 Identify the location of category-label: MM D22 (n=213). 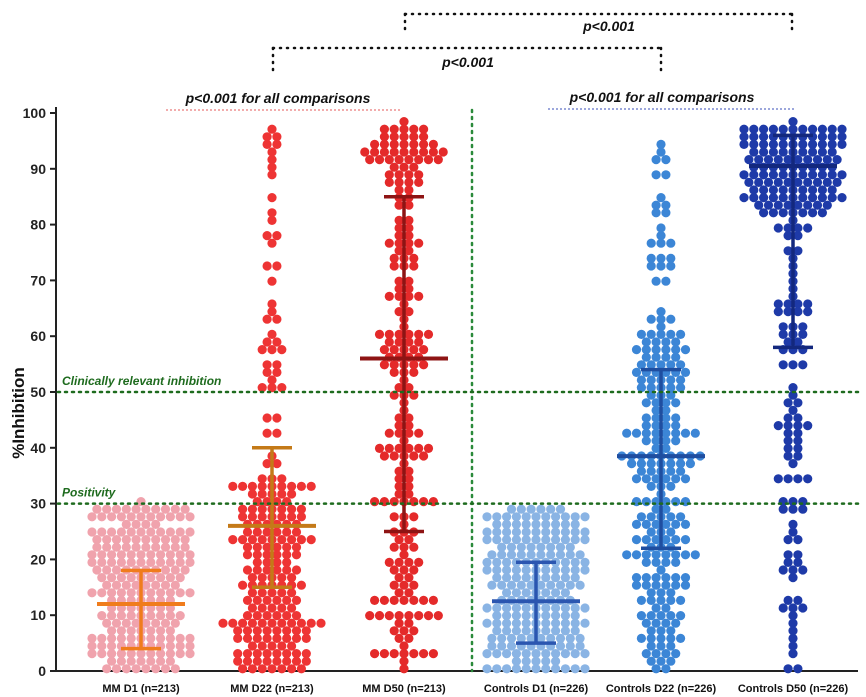
(272, 689).